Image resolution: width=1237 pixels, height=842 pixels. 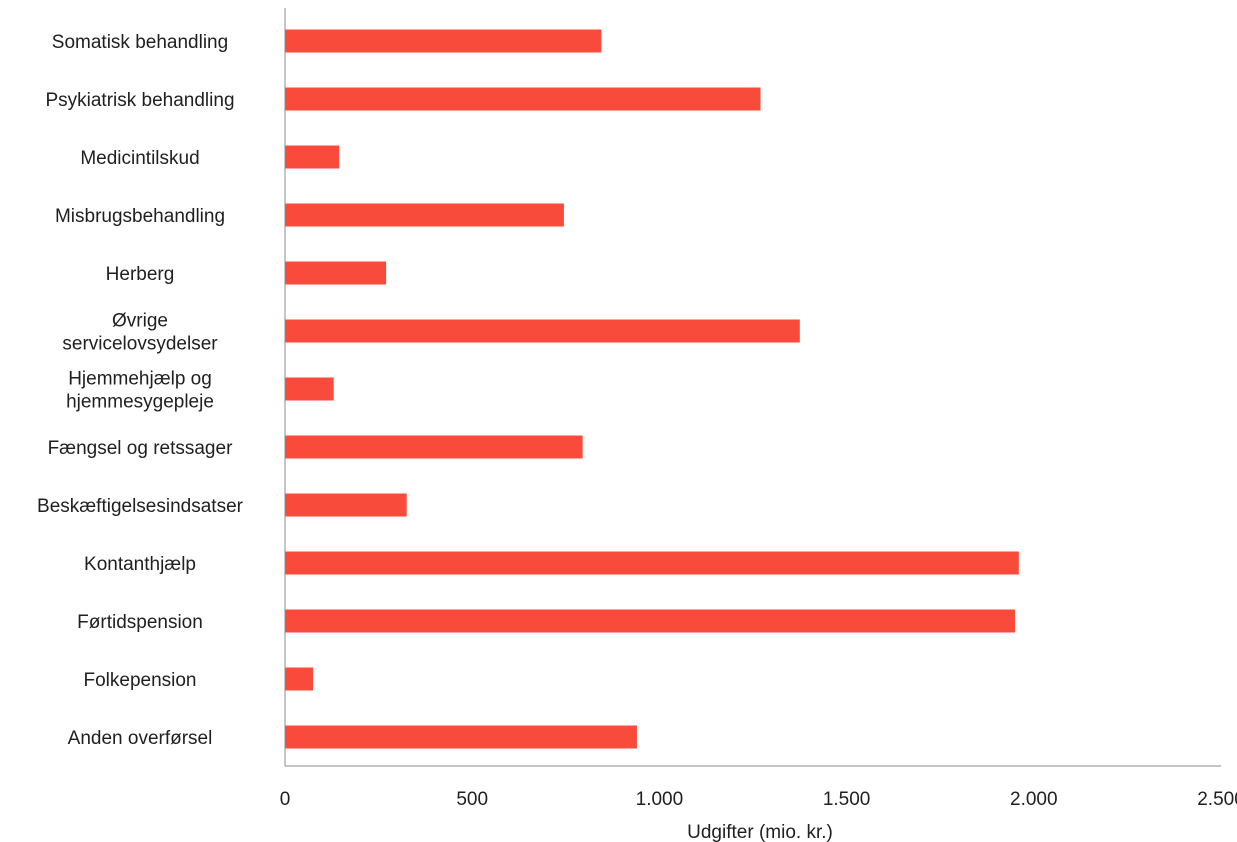 What do you see at coordinates (285, 799) in the screenshot?
I see `x-tick-label: 0` at bounding box center [285, 799].